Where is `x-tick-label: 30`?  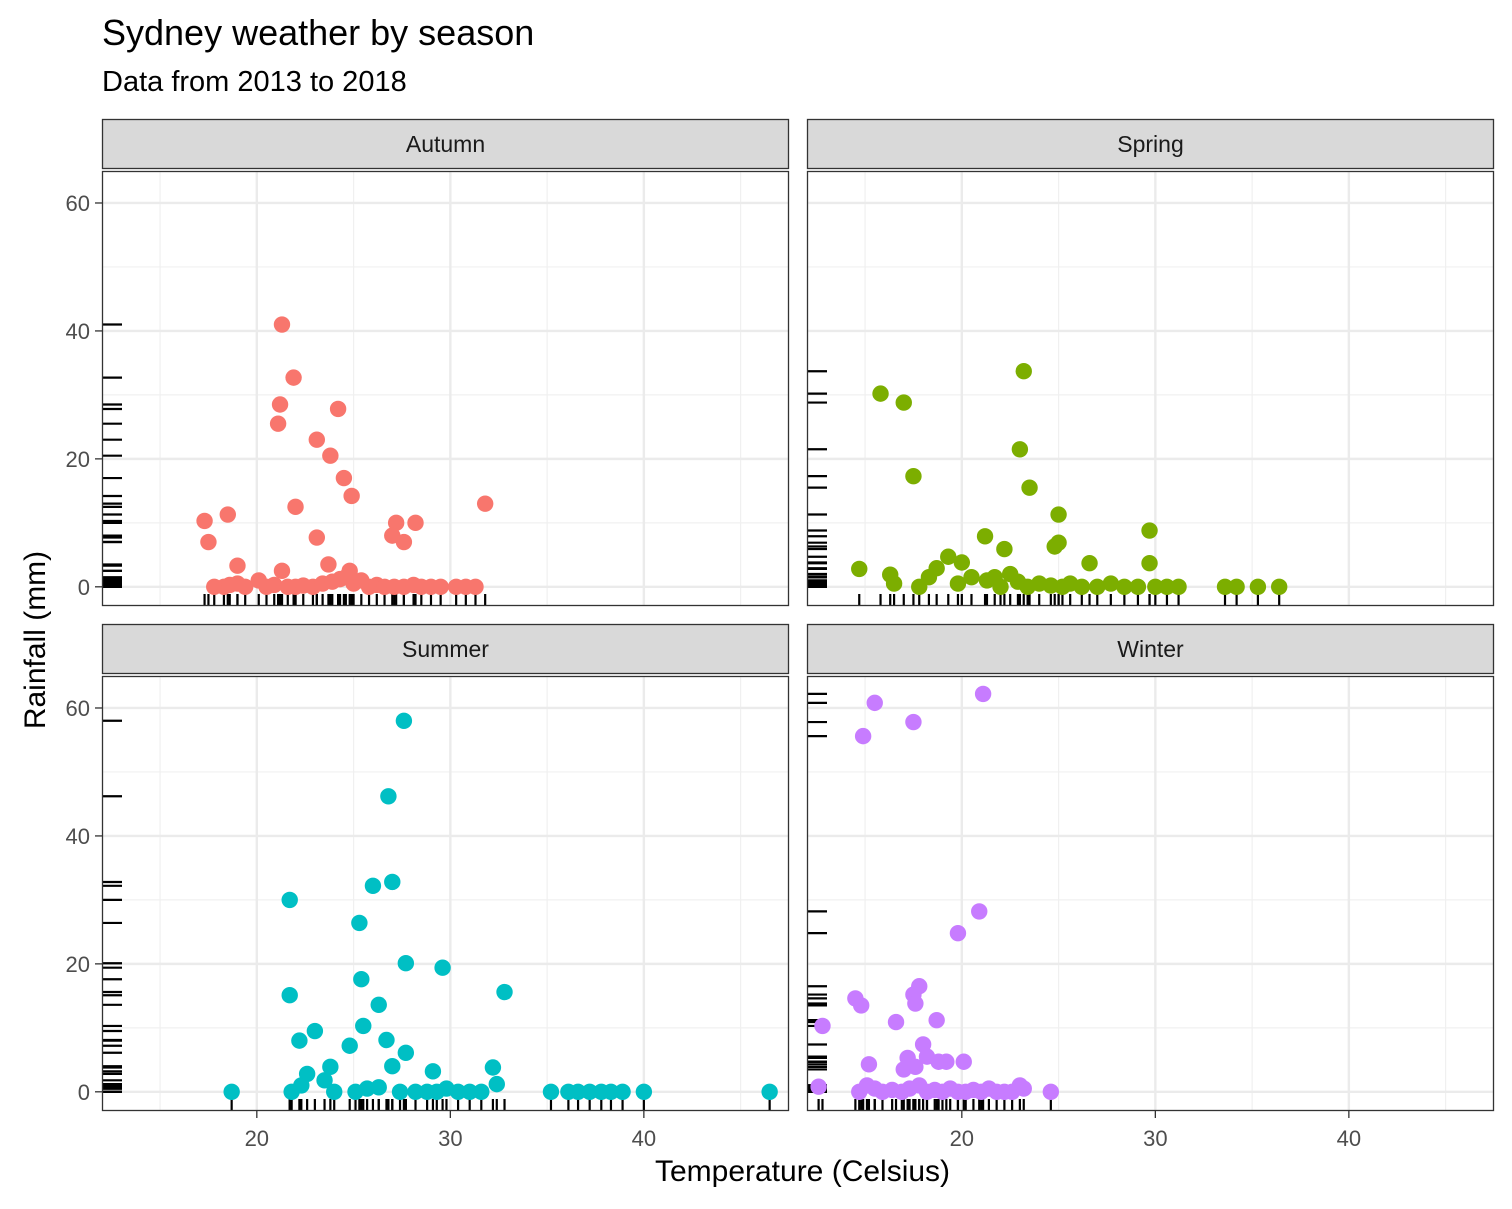 x-tick-label: 30 is located at coordinates (450, 1138).